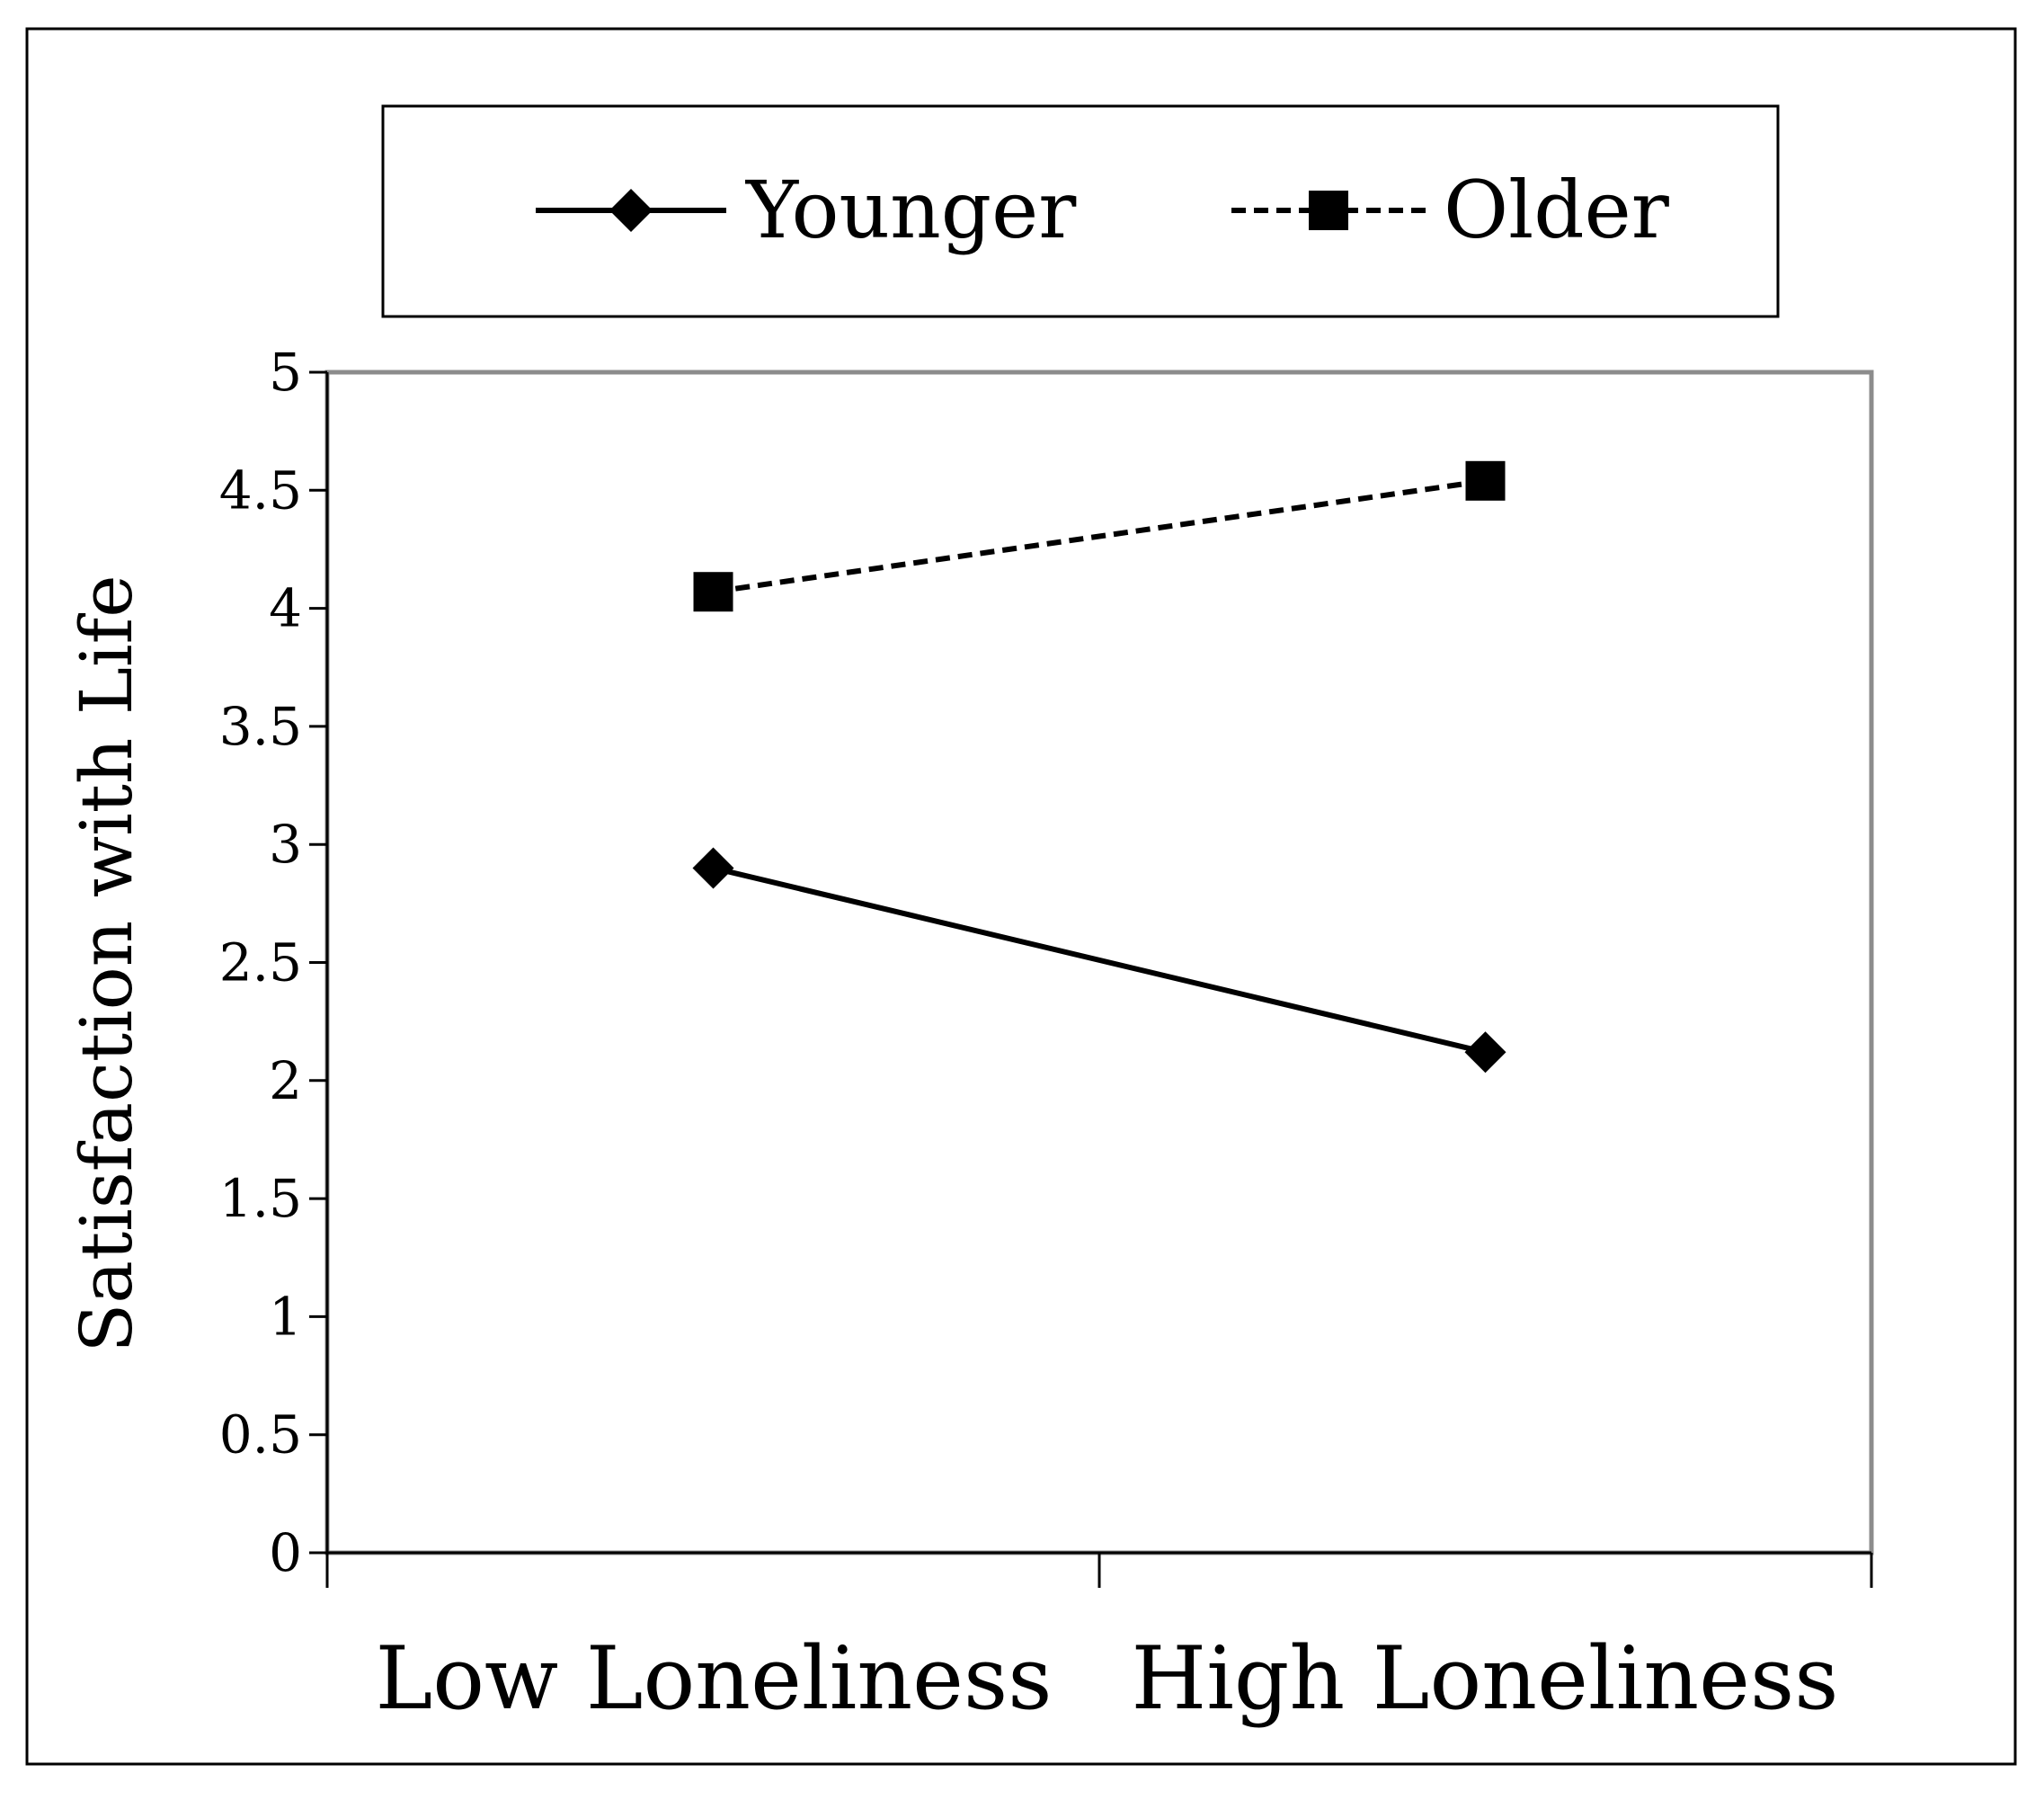 The height and width of the screenshot is (1800, 2044). What do you see at coordinates (1099, 1640) in the screenshot?
I see `x-axis: Low Loneliness High Loneliness` at bounding box center [1099, 1640].